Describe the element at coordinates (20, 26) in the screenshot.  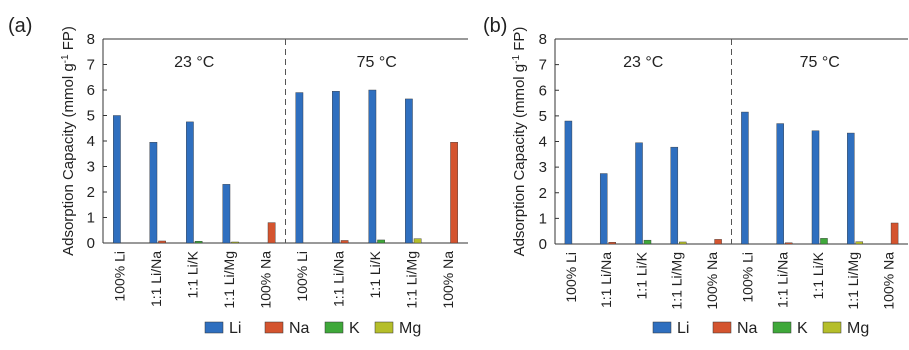
I see `panel-label: (a)` at that location.